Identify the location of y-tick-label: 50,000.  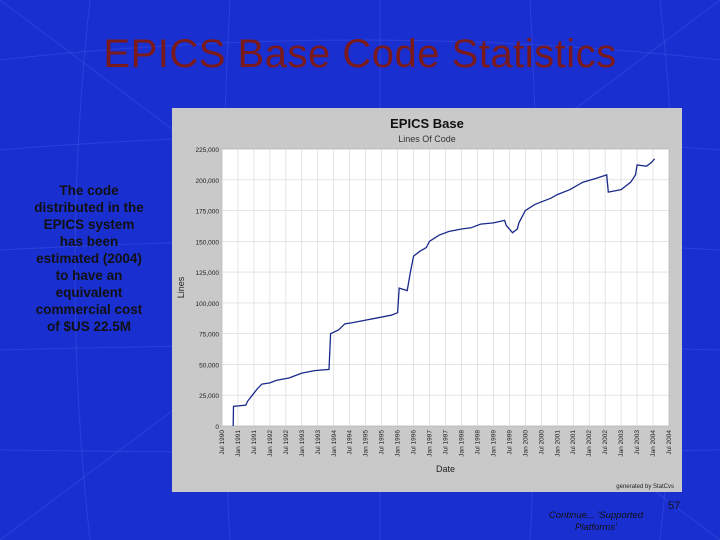
(209, 365).